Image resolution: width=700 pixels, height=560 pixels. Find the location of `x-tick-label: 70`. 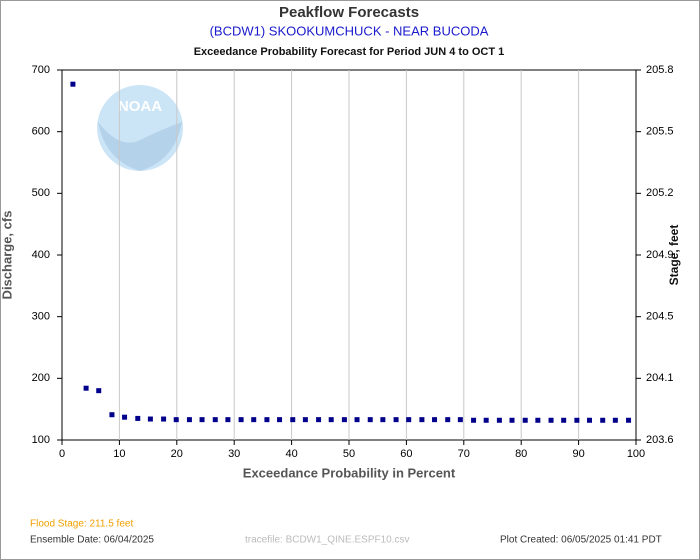

x-tick-label: 70 is located at coordinates (464, 454).